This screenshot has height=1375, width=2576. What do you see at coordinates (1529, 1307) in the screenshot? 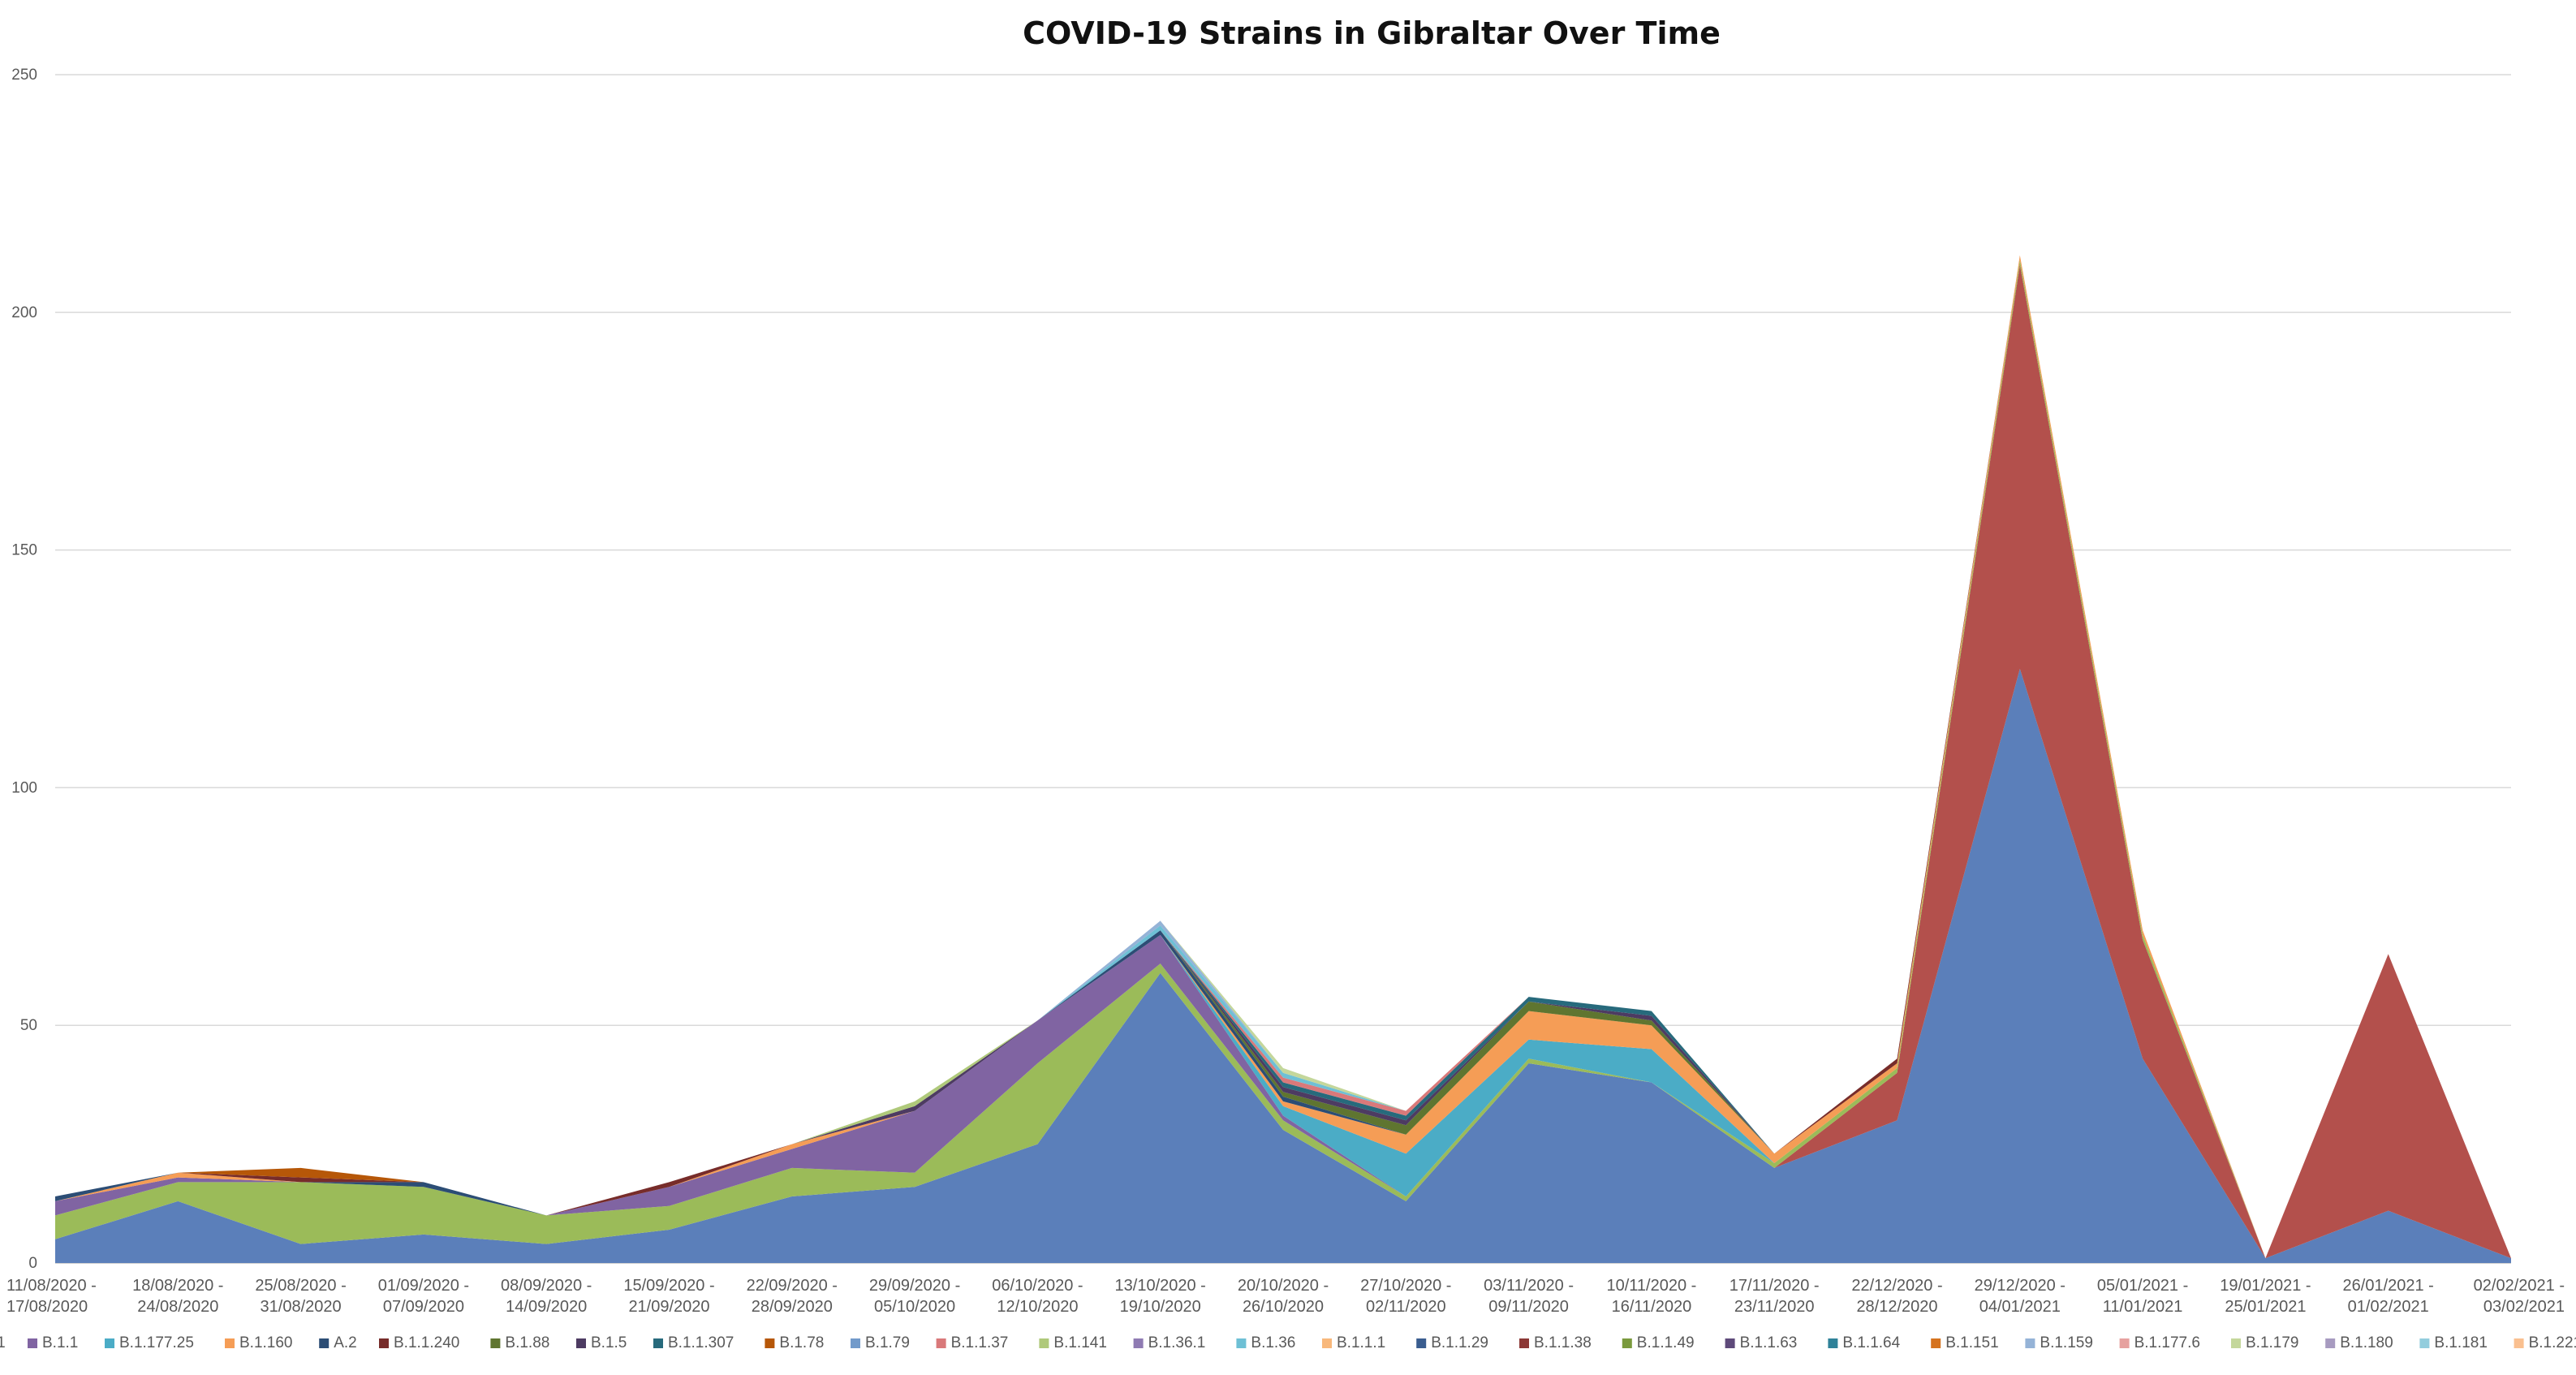
I see `x-tick-label: 09/11/2020` at bounding box center [1529, 1307].